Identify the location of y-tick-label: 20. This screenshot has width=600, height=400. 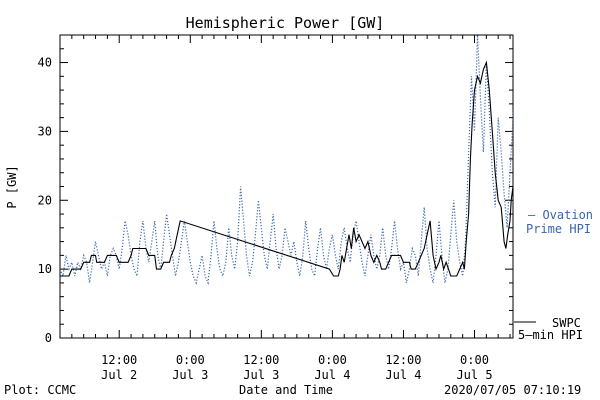
(45, 200).